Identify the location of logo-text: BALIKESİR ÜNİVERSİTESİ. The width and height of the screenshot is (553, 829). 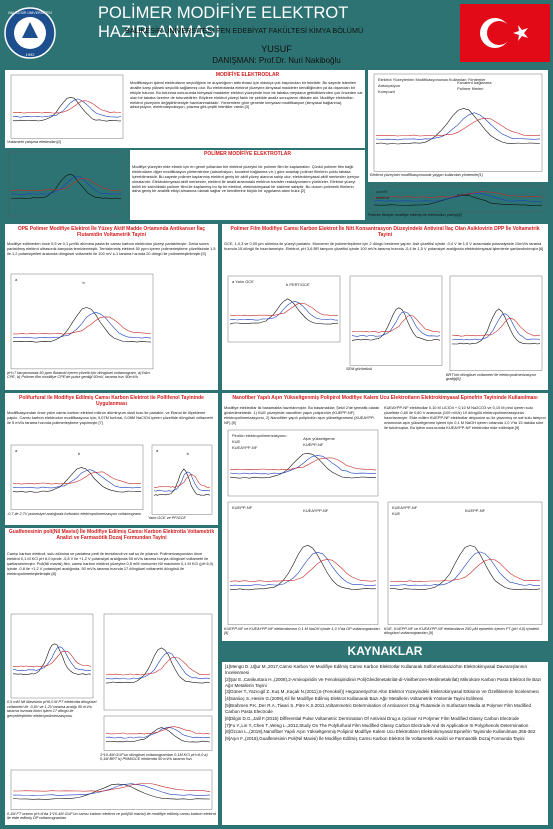
(29, 12).